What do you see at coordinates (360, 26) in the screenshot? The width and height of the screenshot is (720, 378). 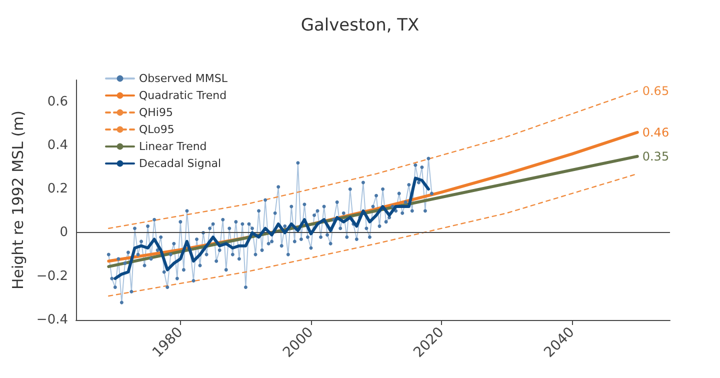 I see `chart-title: Galveston, TX` at bounding box center [360, 26].